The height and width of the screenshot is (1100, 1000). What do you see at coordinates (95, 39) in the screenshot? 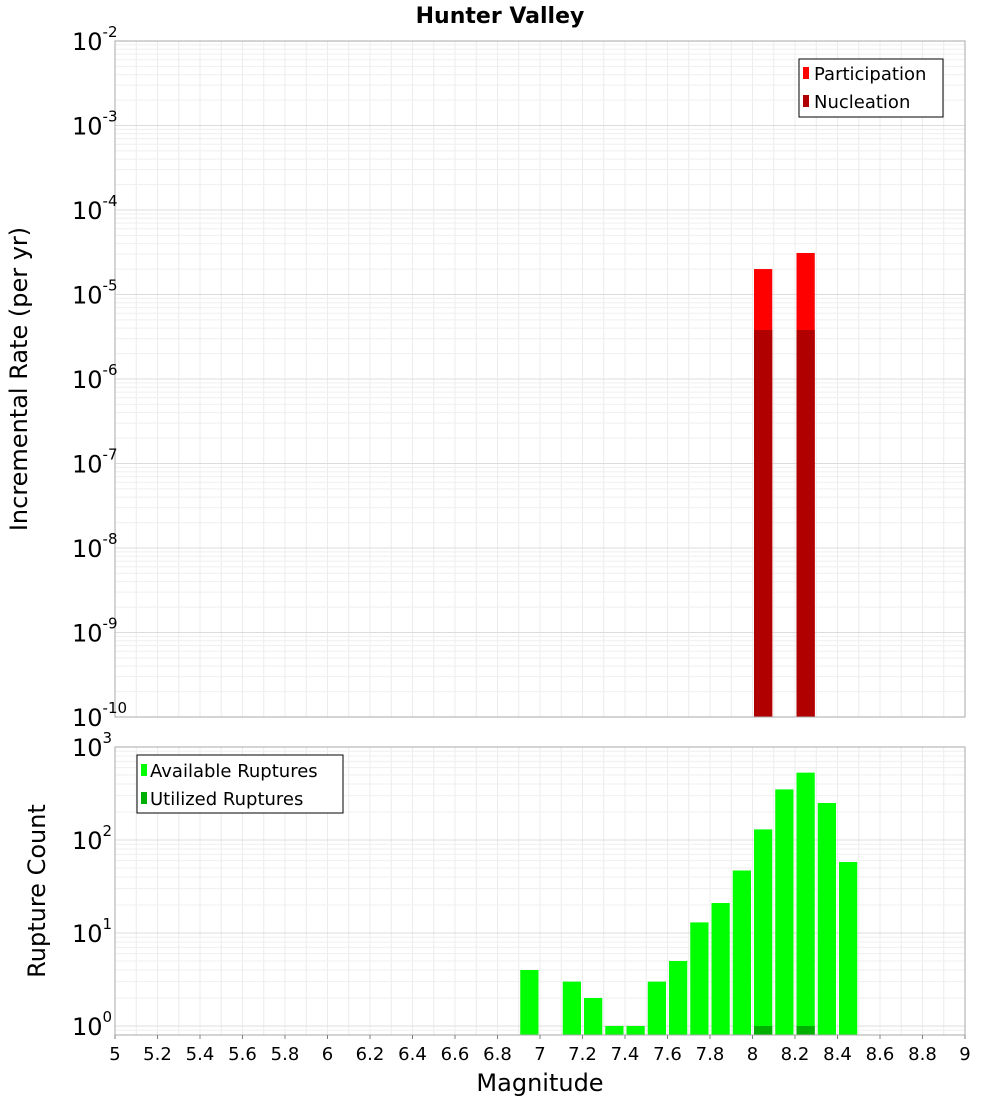
I see `y-tick-label: 10⁻²` at bounding box center [95, 39].